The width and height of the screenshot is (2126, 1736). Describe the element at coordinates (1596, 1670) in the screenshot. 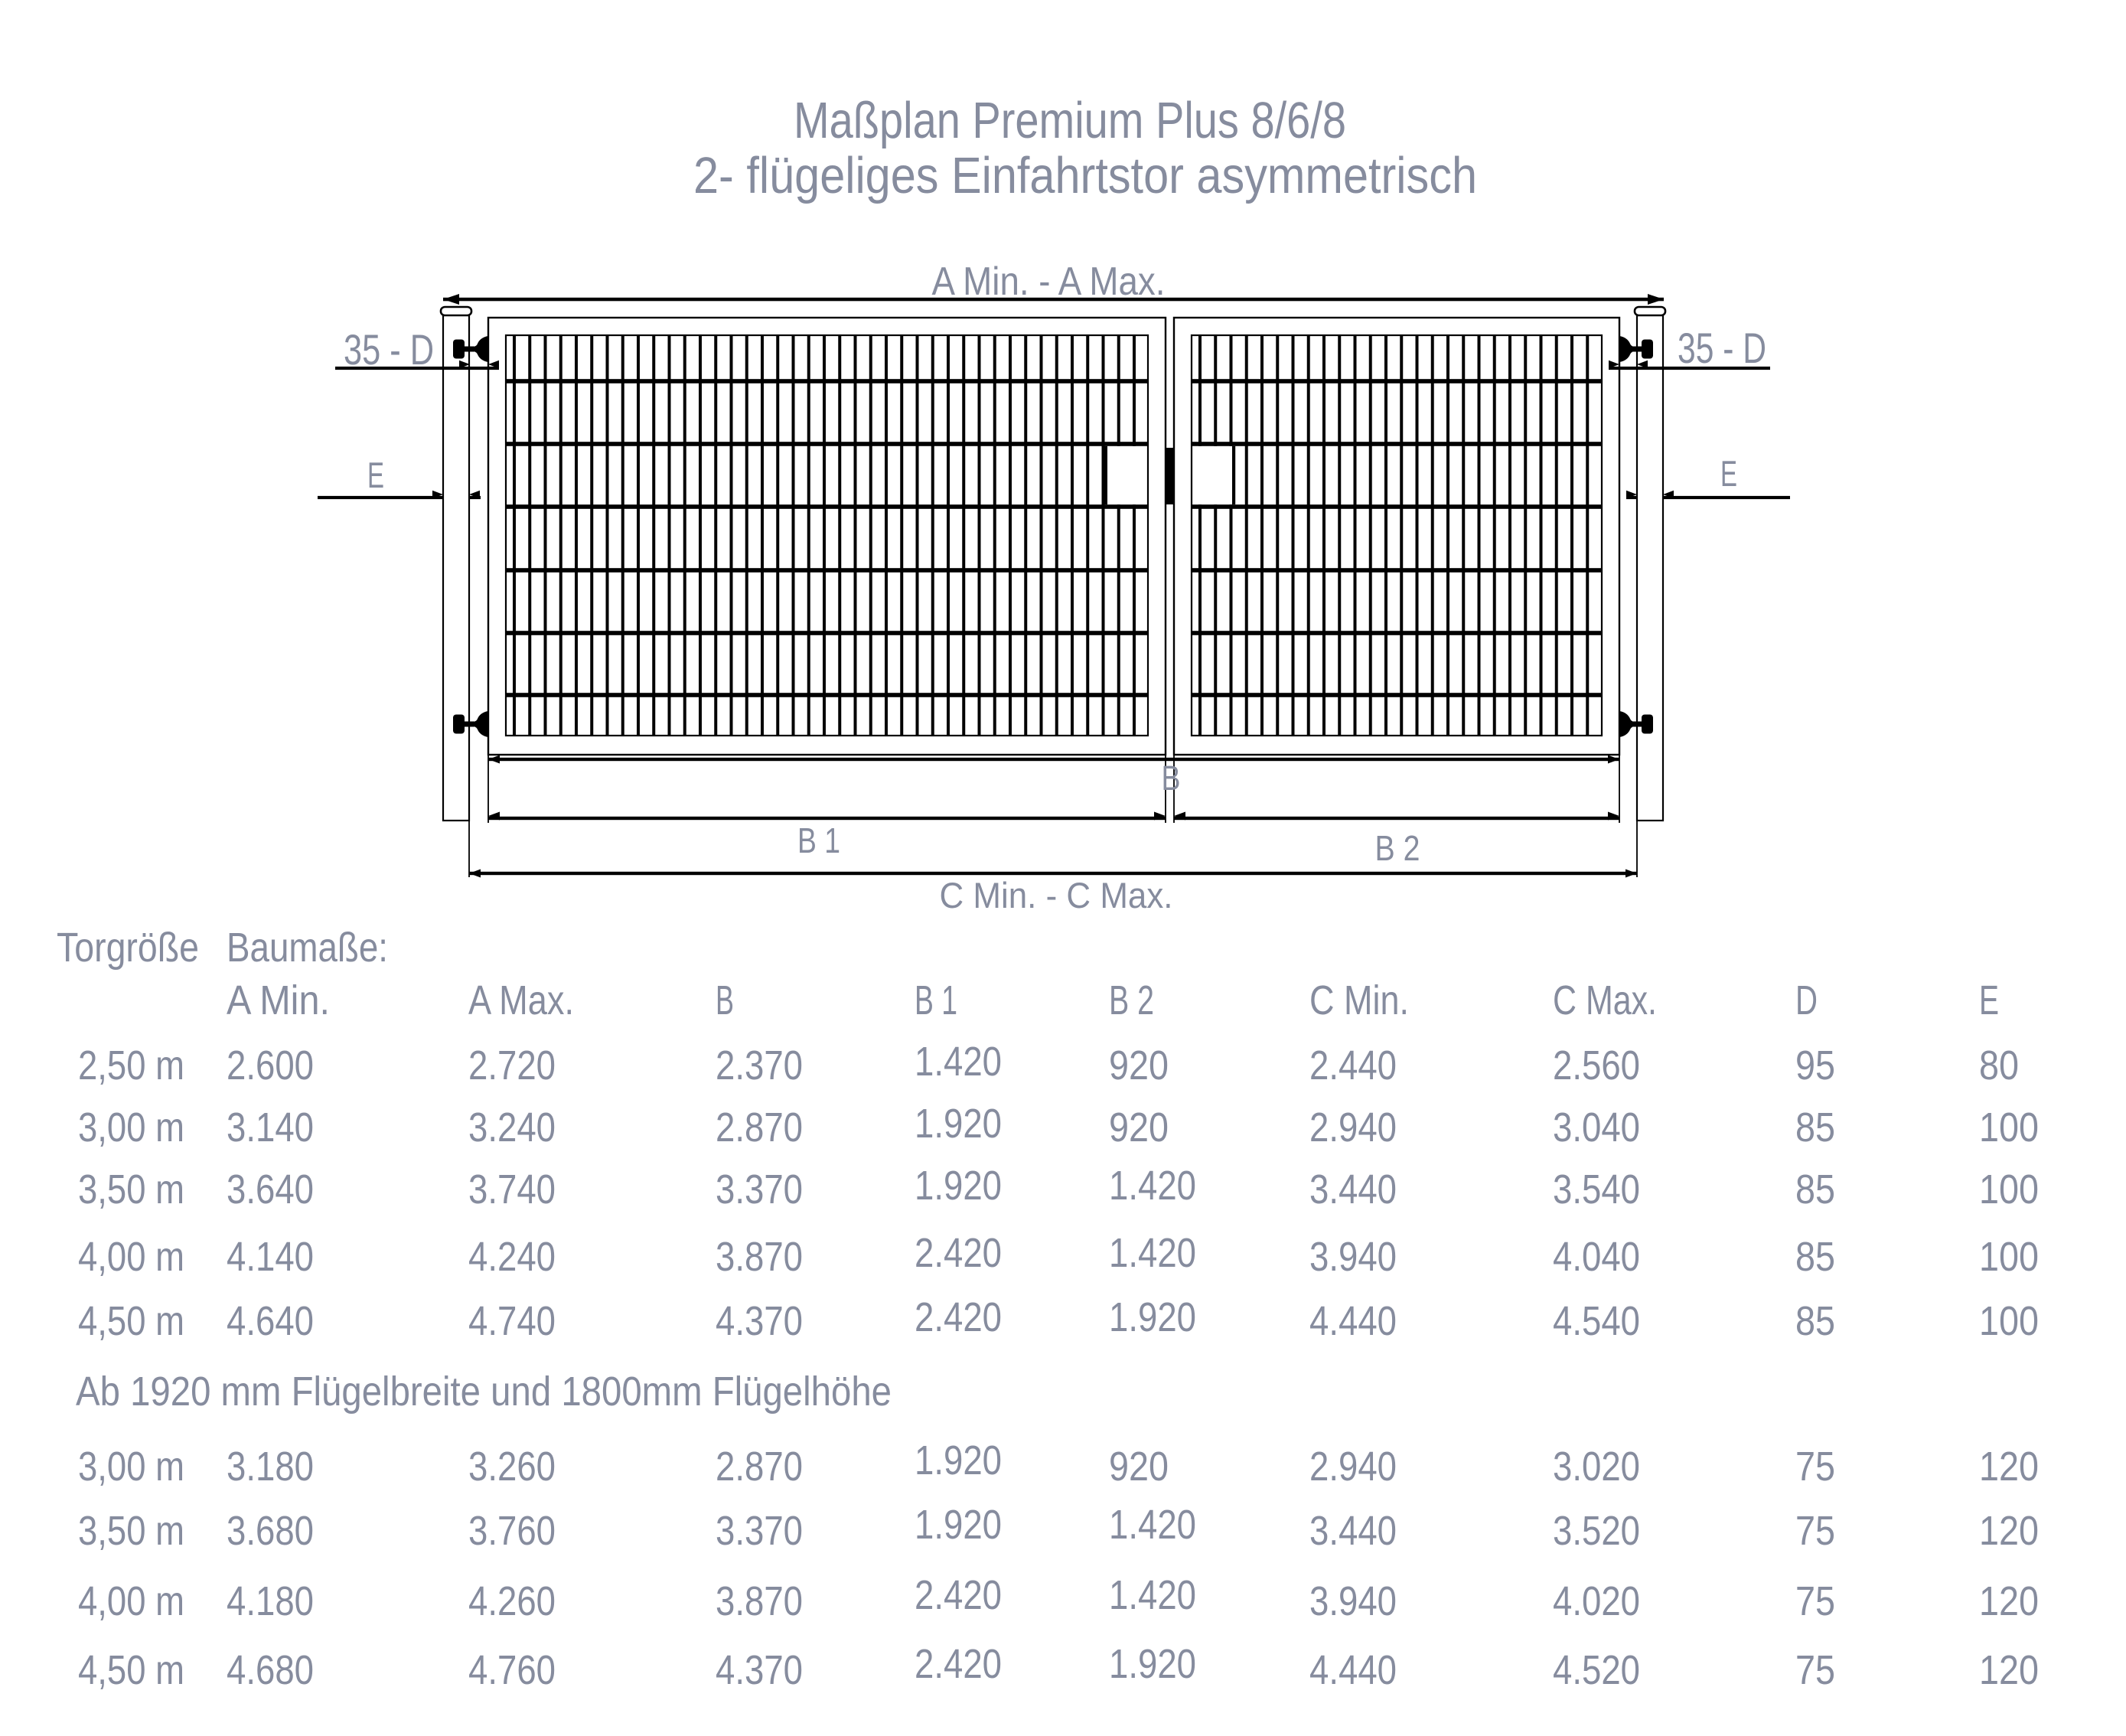

I see `svg-text: 4.520` at that location.